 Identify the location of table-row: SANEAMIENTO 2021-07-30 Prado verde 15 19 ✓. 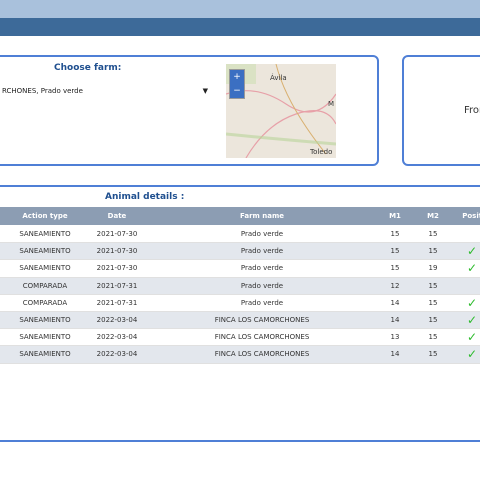
(240, 269).